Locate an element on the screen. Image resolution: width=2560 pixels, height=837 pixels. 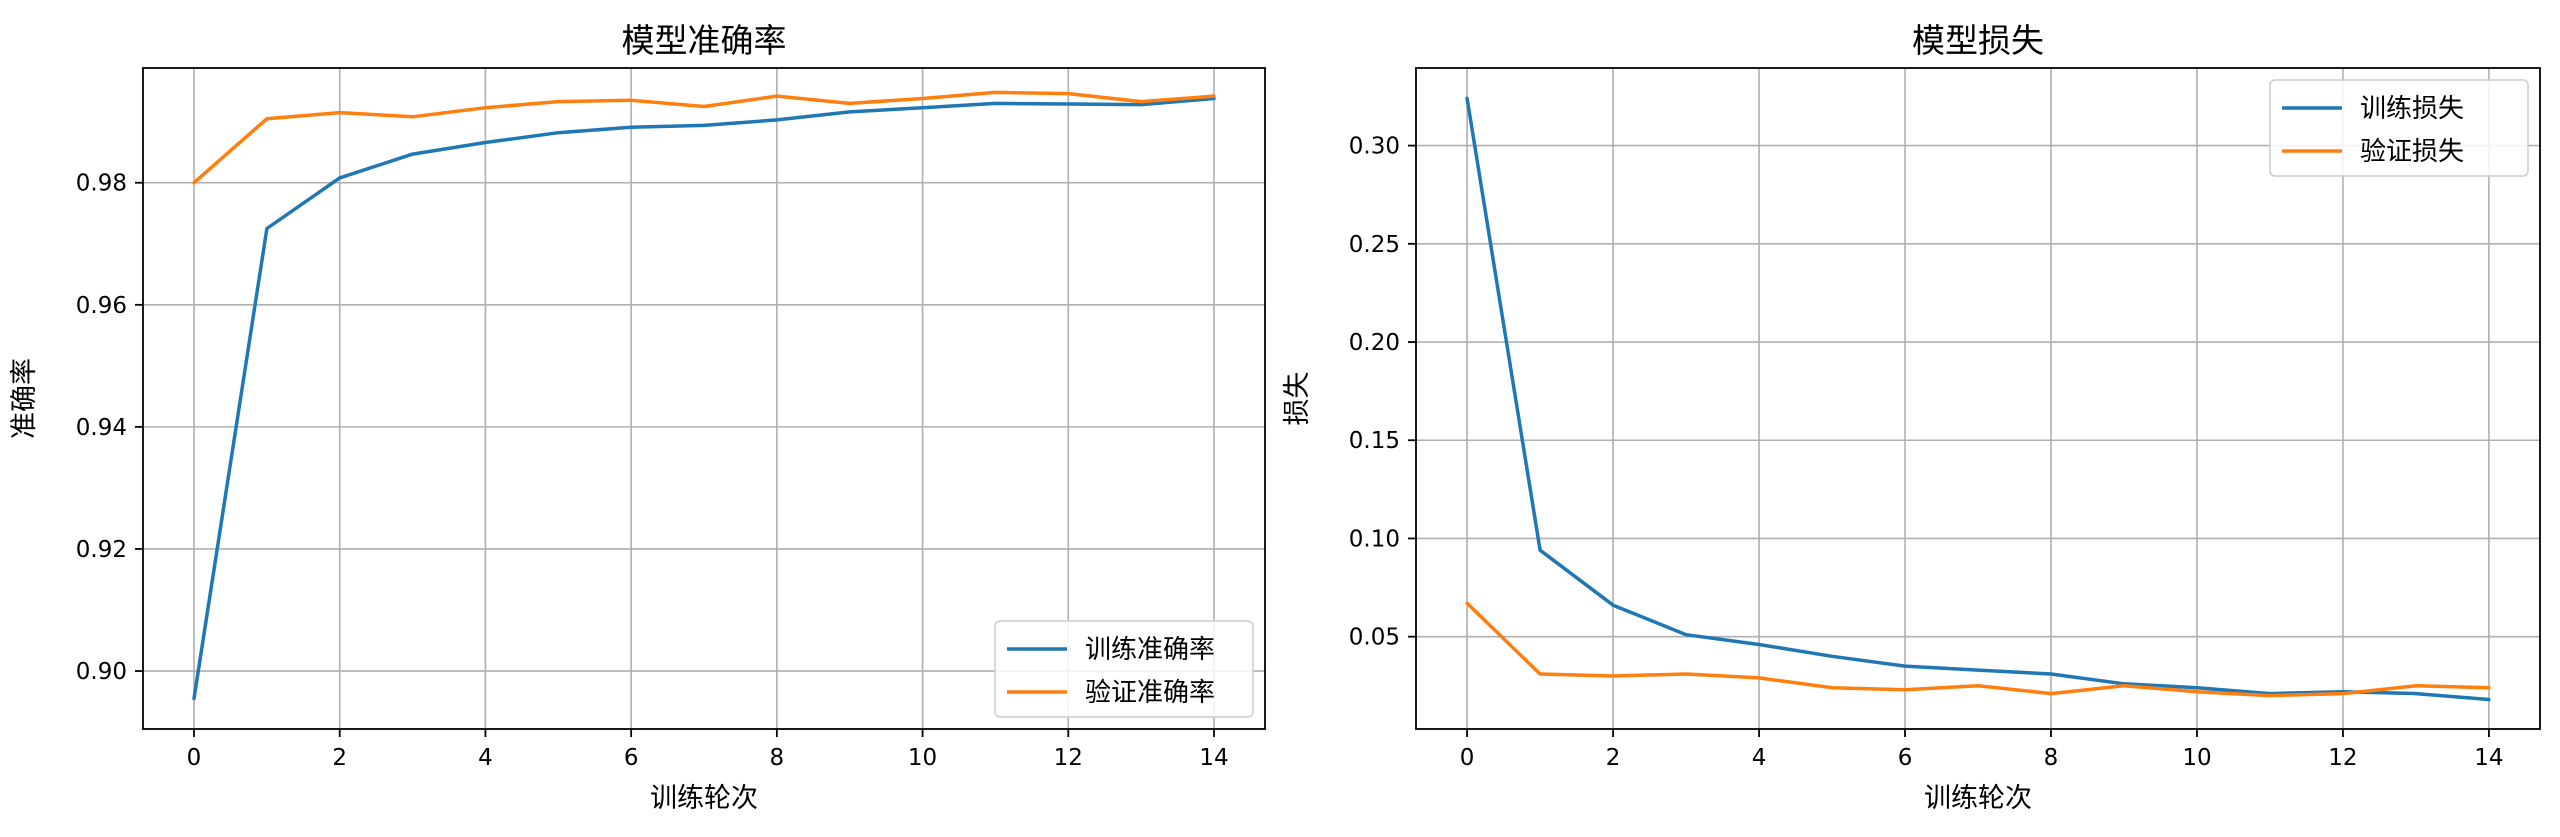
accuracy-y-tick-label-2: 0.94 is located at coordinates (101, 428).